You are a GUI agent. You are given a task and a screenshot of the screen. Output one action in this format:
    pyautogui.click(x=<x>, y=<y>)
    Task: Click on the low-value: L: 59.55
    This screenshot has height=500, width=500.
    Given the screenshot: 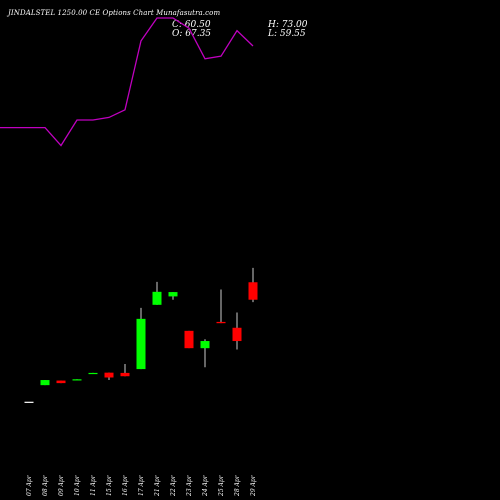 What is the action you would take?
    pyautogui.click(x=287, y=34)
    